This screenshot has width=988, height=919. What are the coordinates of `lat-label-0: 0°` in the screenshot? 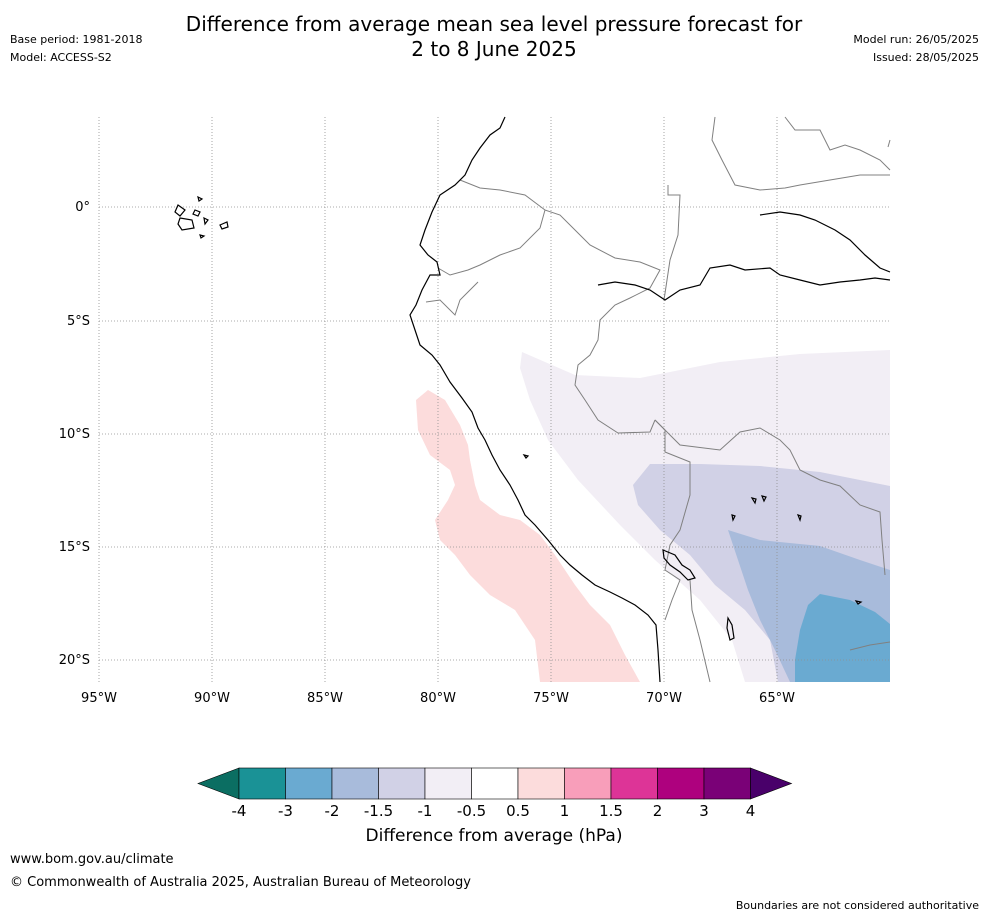 It's located at (82, 207).